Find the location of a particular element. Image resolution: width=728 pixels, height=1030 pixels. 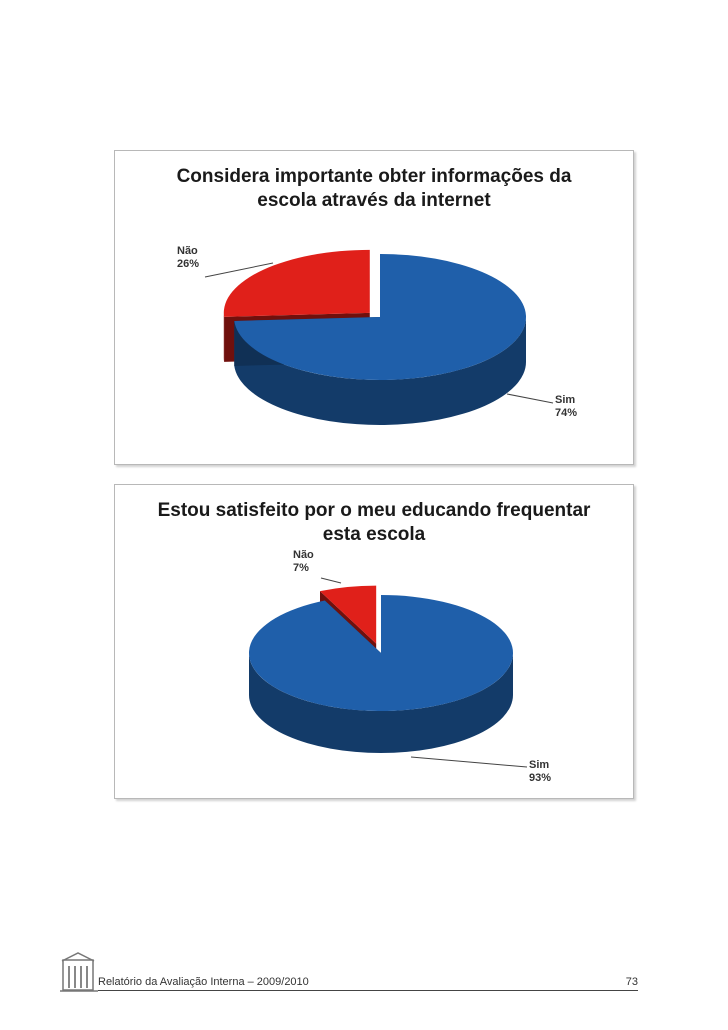

page-number: 73 is located at coordinates (631, 982).